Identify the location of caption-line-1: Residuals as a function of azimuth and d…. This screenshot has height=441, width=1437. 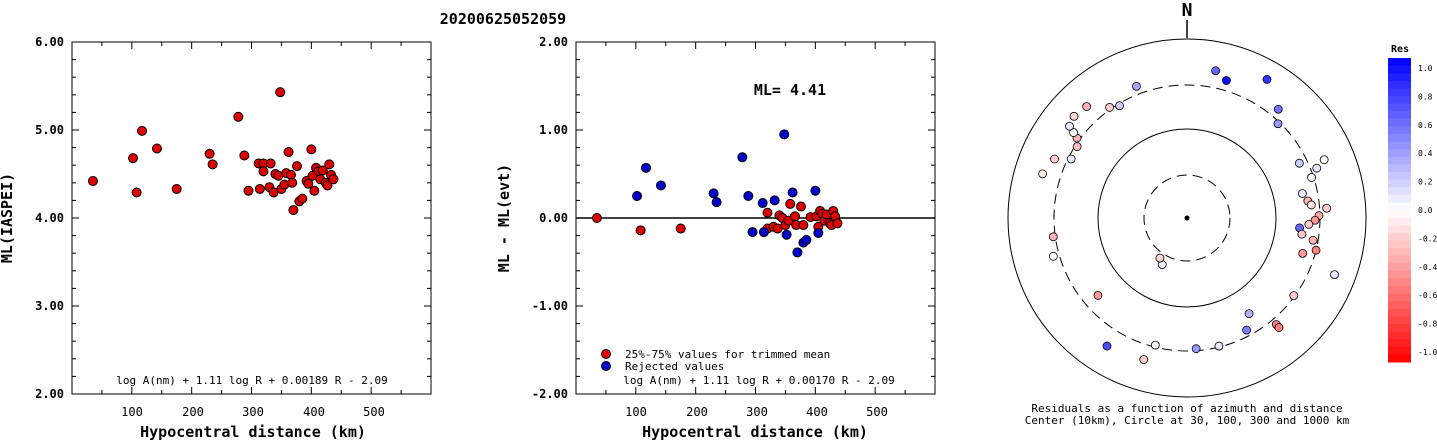
(1186, 408).